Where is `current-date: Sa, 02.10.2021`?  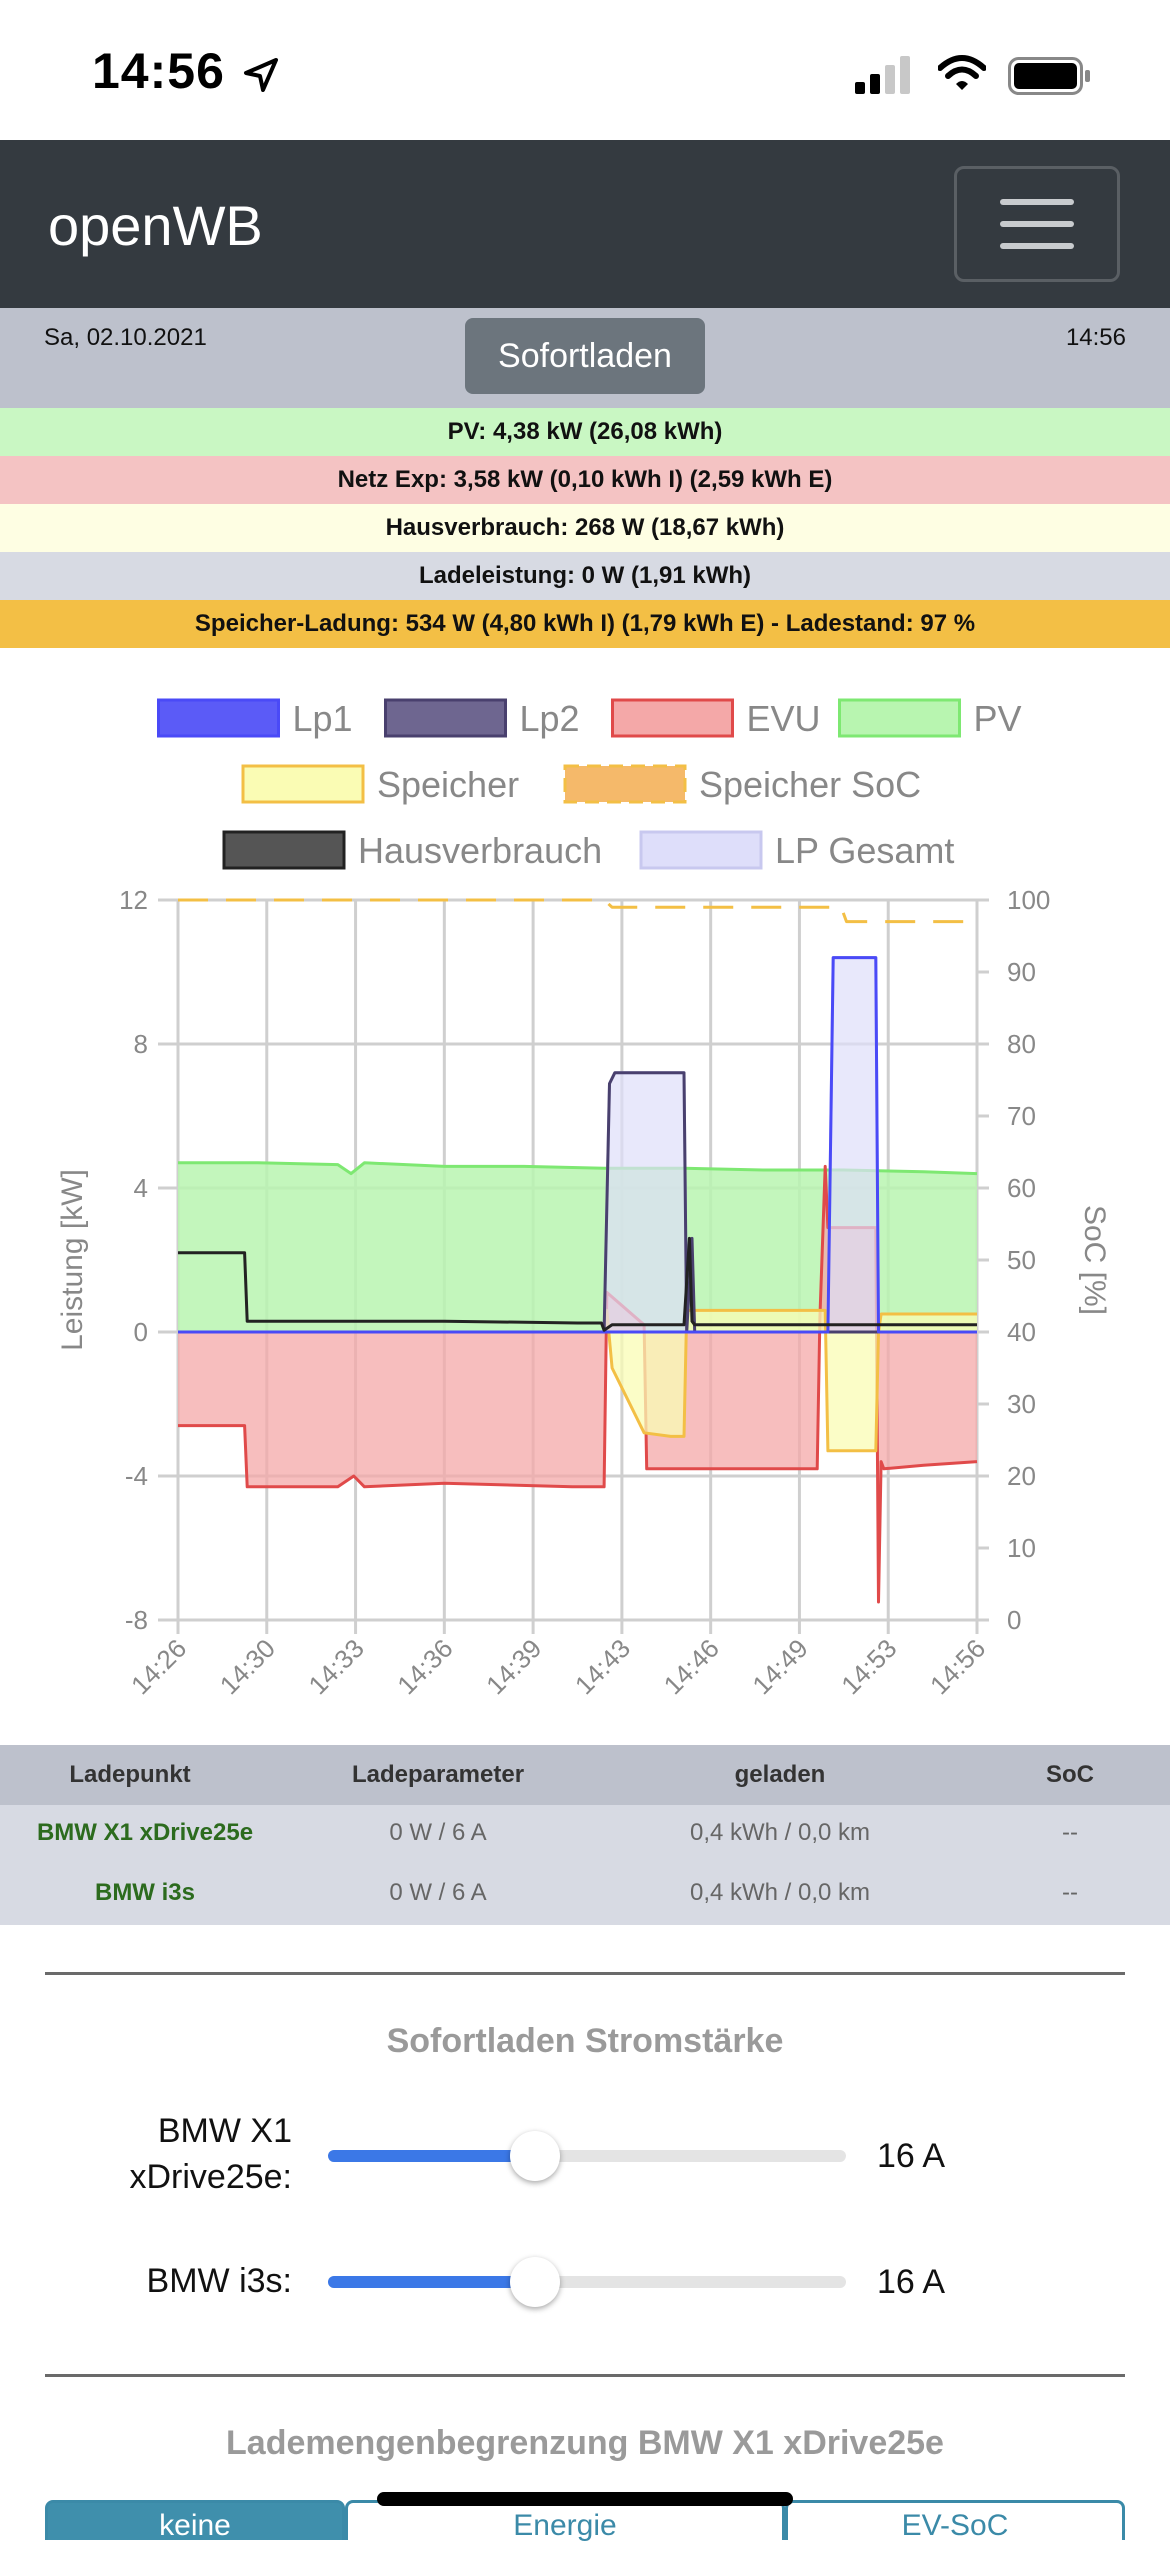 current-date: Sa, 02.10.2021 is located at coordinates (125, 337).